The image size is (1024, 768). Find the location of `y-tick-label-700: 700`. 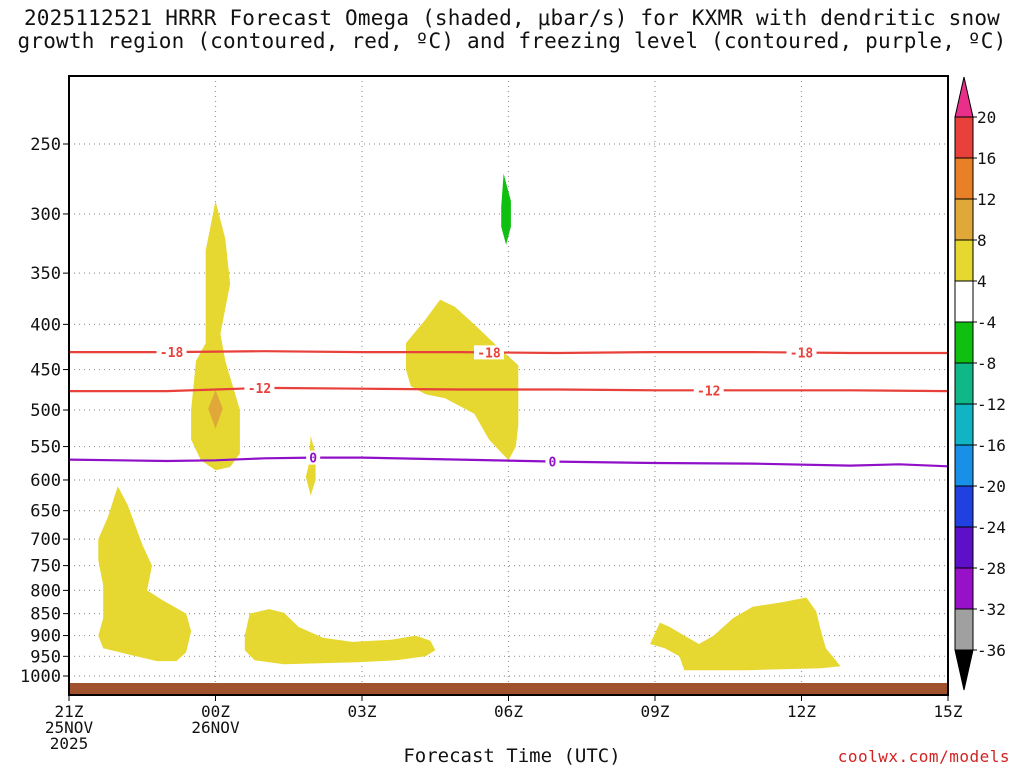

y-tick-label-700: 700 is located at coordinates (45, 540).